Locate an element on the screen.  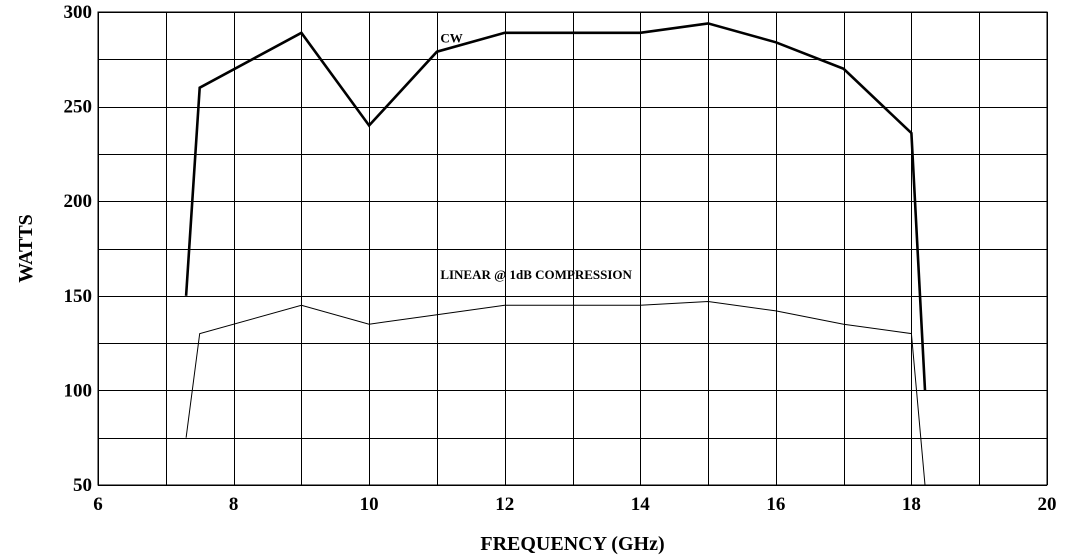
x-tick-label: 14 is located at coordinates (641, 504).